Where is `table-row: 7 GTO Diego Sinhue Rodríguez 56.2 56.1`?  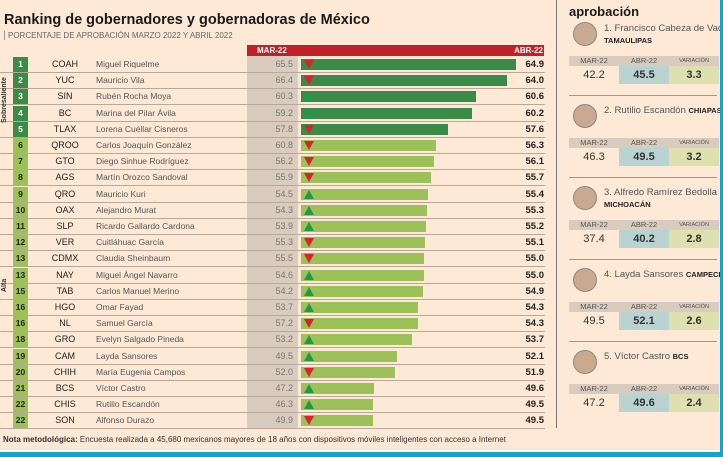 table-row: 7 GTO Diego Sinhue Rodríguez 56.2 56.1 is located at coordinates (272, 162).